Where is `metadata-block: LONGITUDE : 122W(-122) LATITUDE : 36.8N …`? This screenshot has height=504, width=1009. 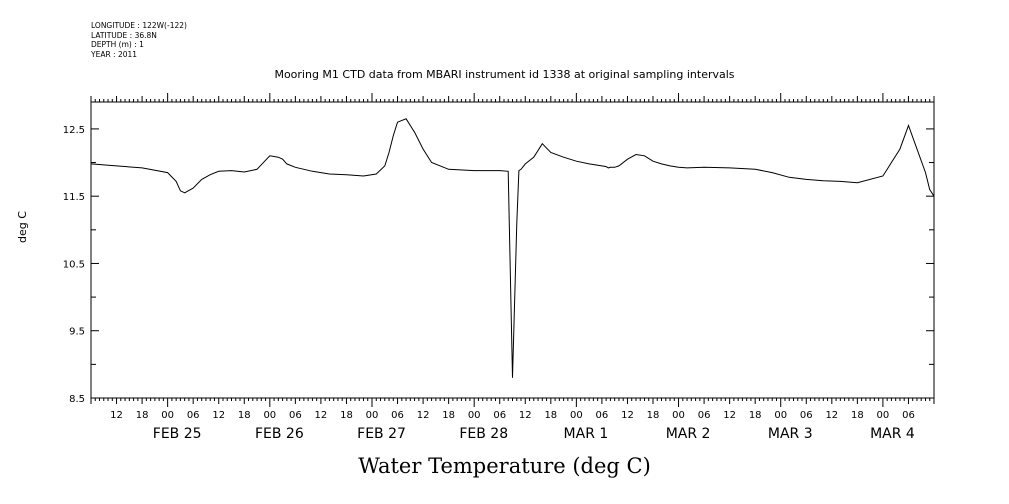
metadata-block: LONGITUDE : 122W(-122) LATITUDE : 36.8N … is located at coordinates (139, 40).